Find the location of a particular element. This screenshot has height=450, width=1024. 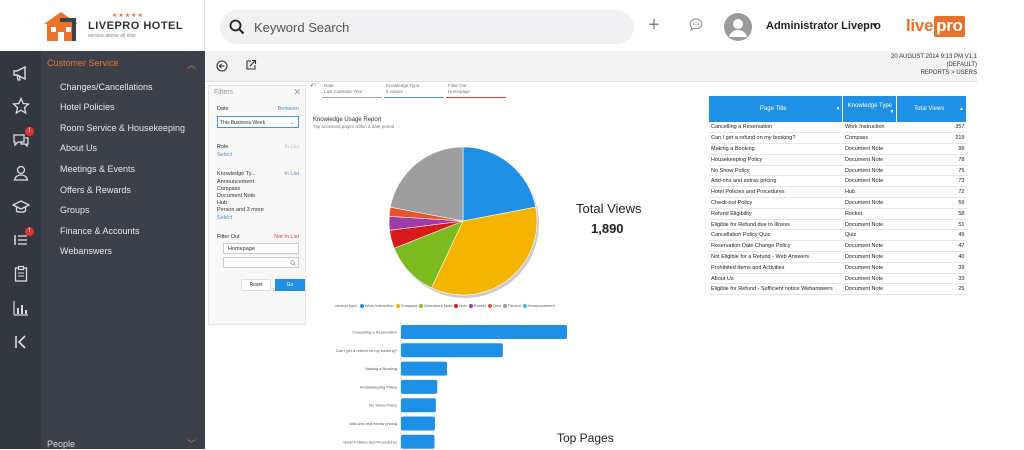

sidebar-item-about-us: About Us is located at coordinates (79, 148).